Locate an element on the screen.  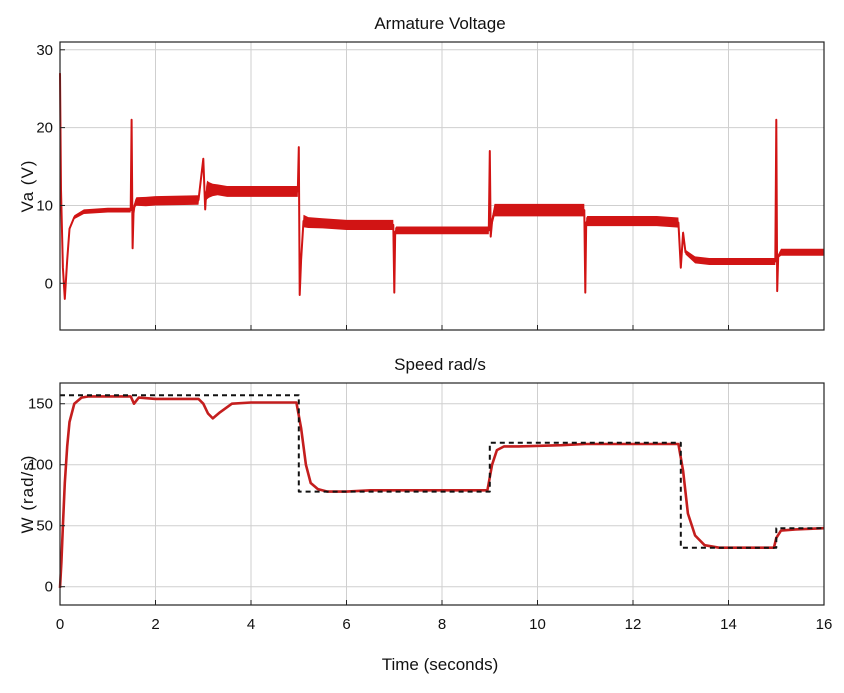
x-tick-label: 16 is located at coordinates (824, 624).